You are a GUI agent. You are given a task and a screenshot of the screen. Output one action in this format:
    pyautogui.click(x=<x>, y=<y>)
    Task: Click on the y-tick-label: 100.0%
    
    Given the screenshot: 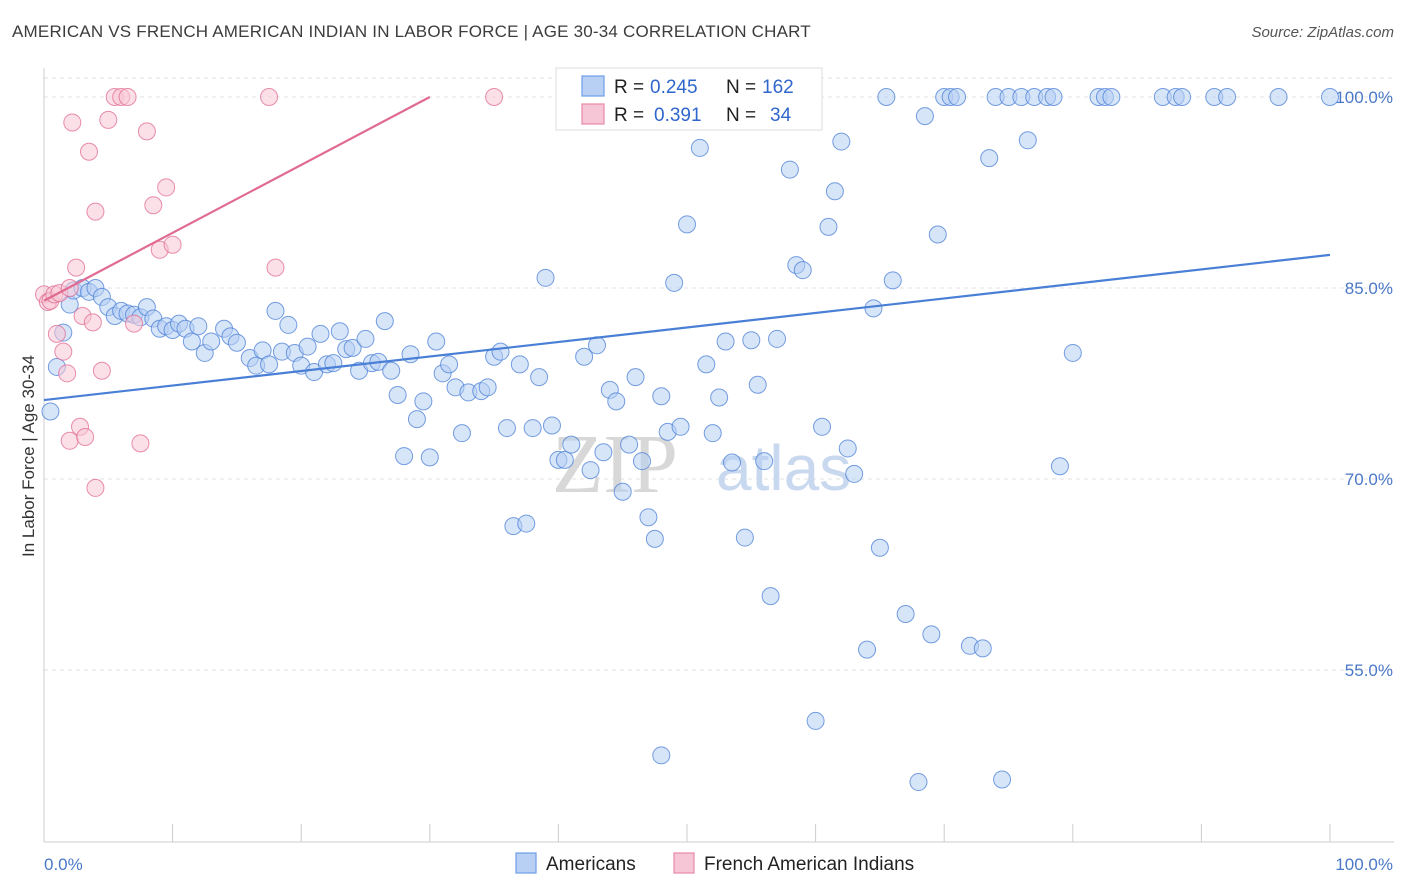 What is the action you would take?
    pyautogui.click(x=1364, y=97)
    